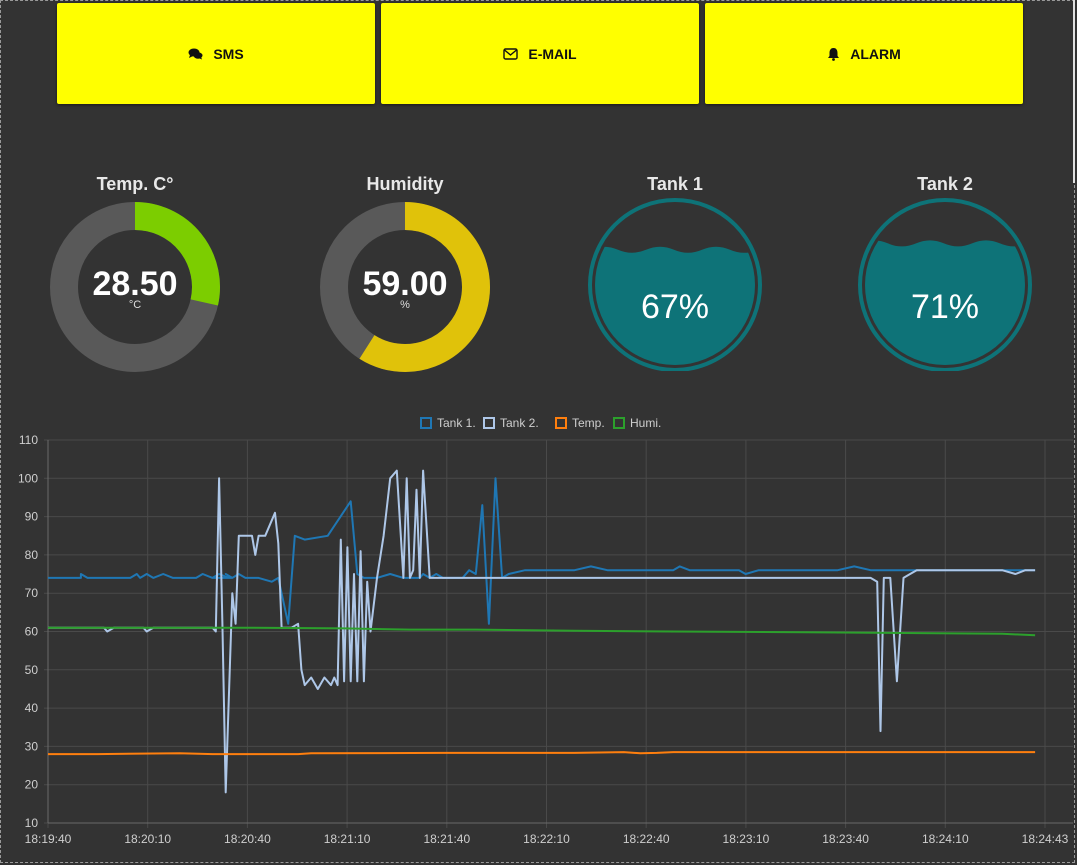 The height and width of the screenshot is (865, 1077). I want to click on tank2-ring, so click(945, 284).